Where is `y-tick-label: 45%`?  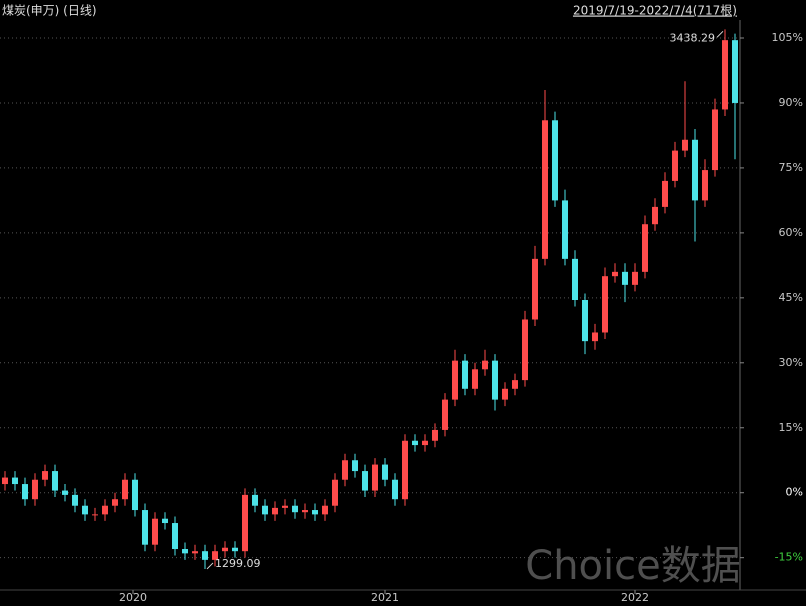
y-tick-label: 45% is located at coordinates (791, 297).